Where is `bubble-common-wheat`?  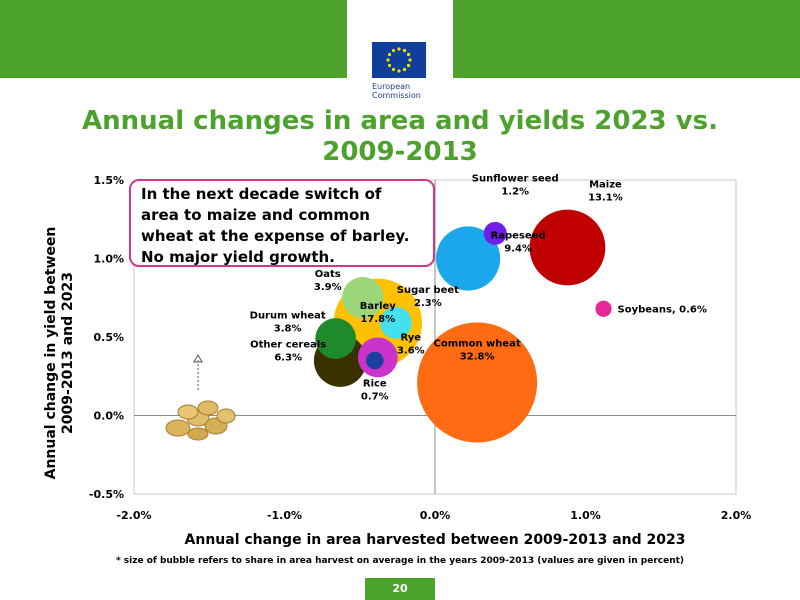
bubble-common-wheat is located at coordinates (477, 382).